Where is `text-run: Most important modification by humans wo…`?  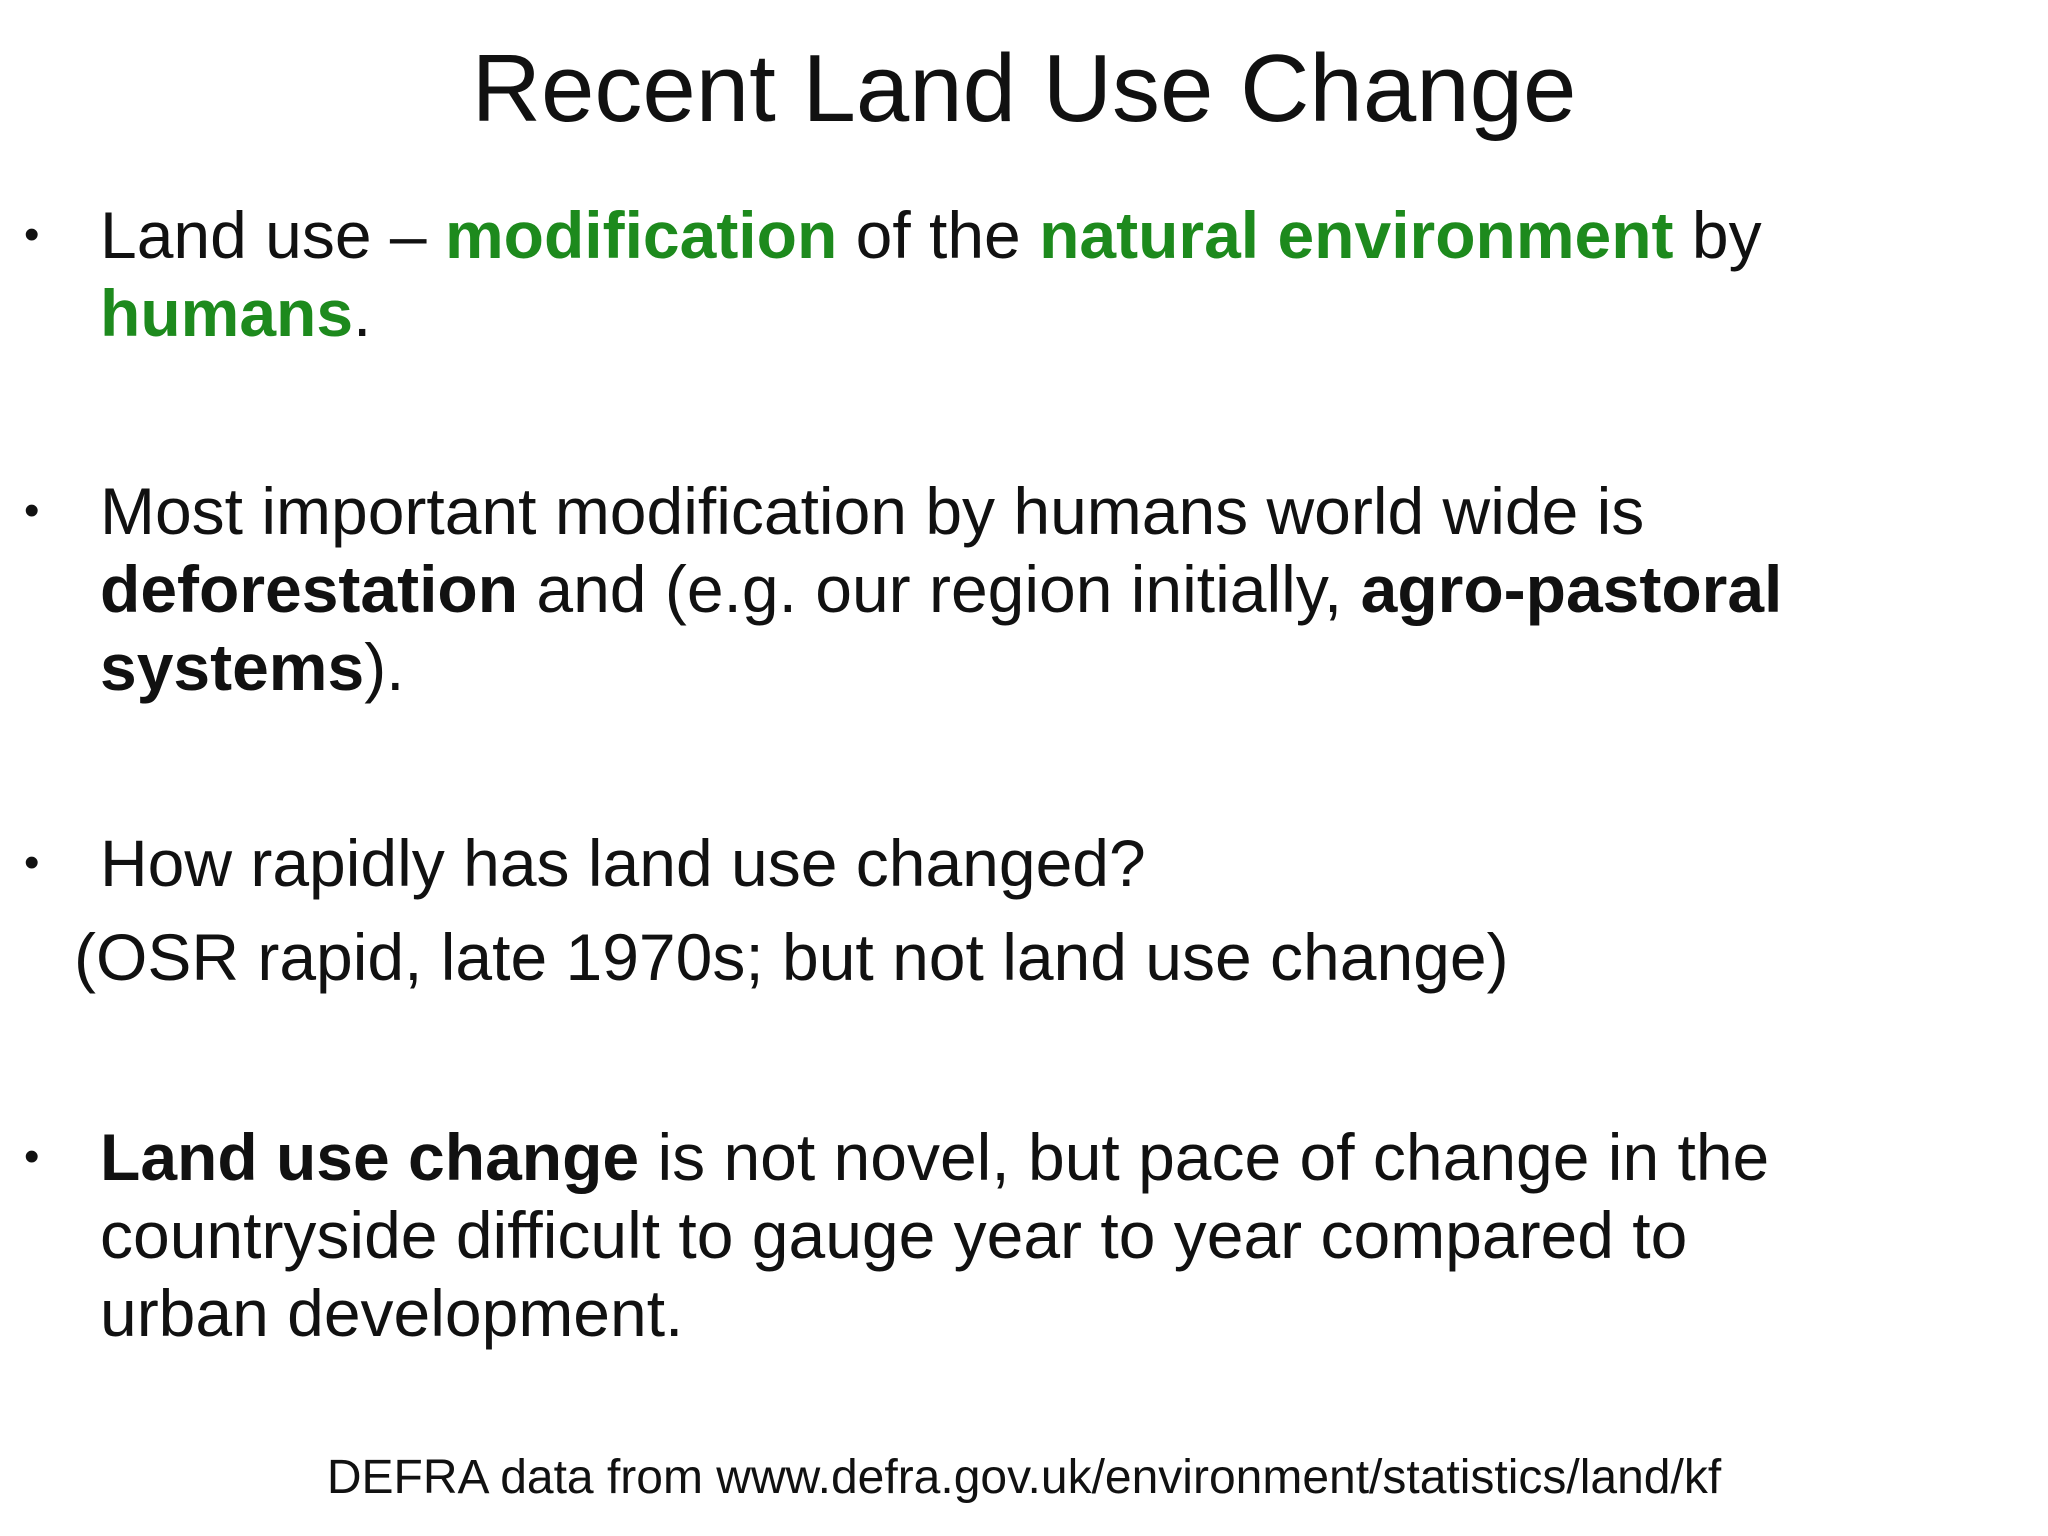
text-run: Most important modification by humans wo… is located at coordinates (872, 511).